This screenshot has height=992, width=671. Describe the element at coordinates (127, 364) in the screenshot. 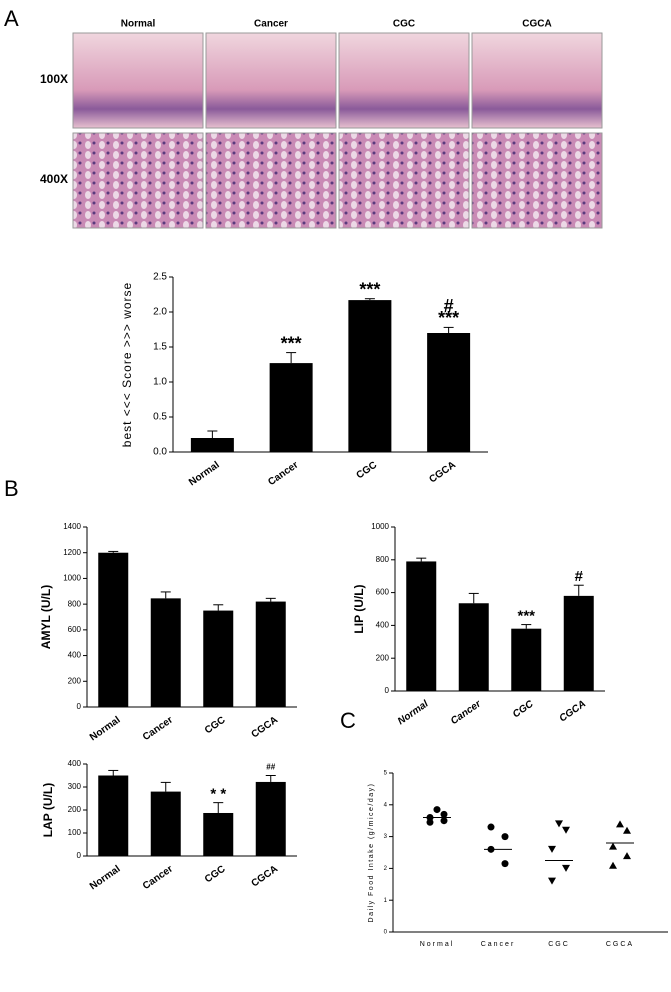

I see `y-axis-label: best <<< Score >>> worse` at that location.